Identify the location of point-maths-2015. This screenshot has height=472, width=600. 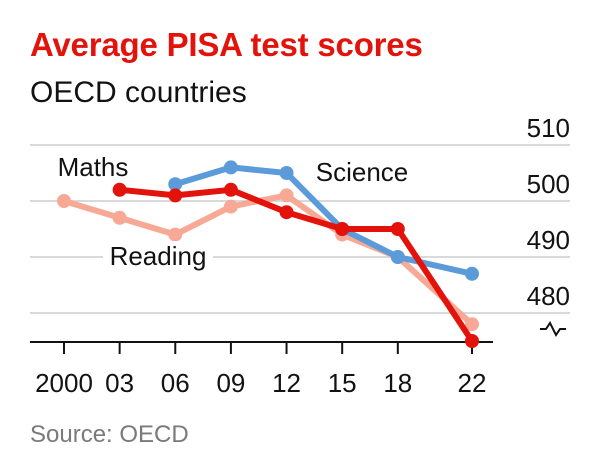
(342, 229).